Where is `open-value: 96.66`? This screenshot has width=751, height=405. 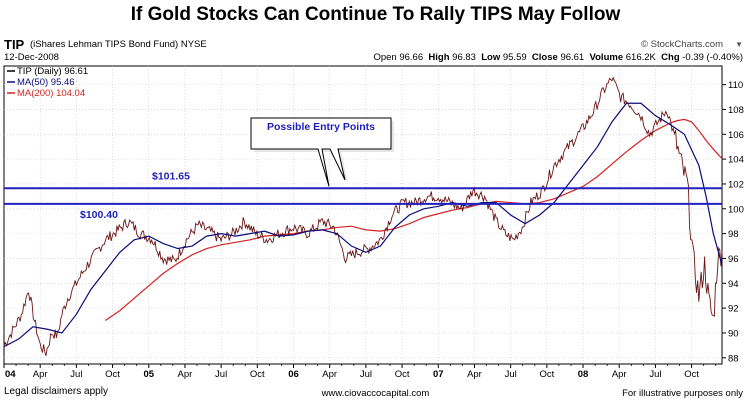 open-value: 96.66 is located at coordinates (411, 57).